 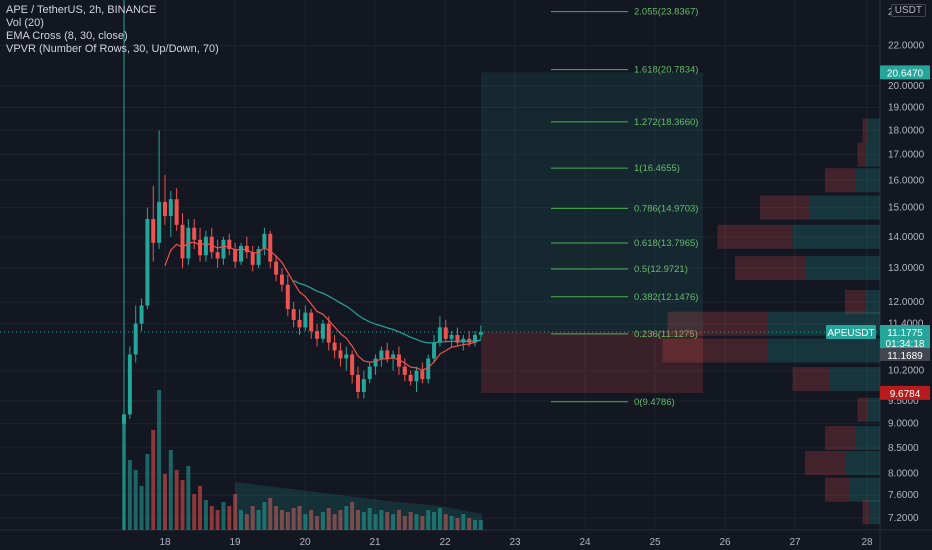 I want to click on y-tick-label: 9.0000, so click(x=903, y=424).